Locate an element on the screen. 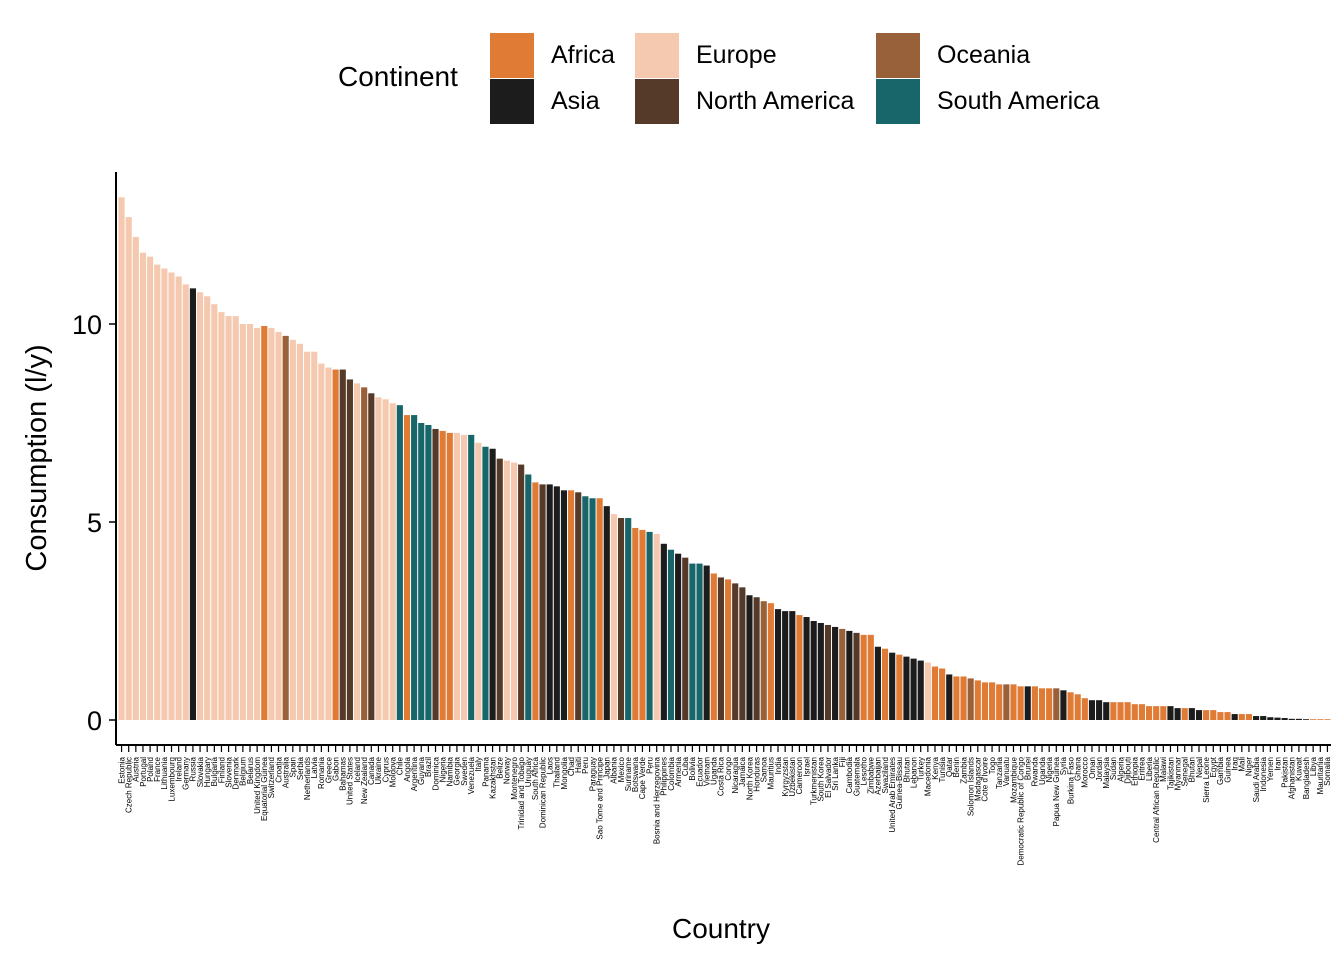 The width and height of the screenshot is (1344, 960). x-tick-label: Bangladesh is located at coordinates (1306, 778).